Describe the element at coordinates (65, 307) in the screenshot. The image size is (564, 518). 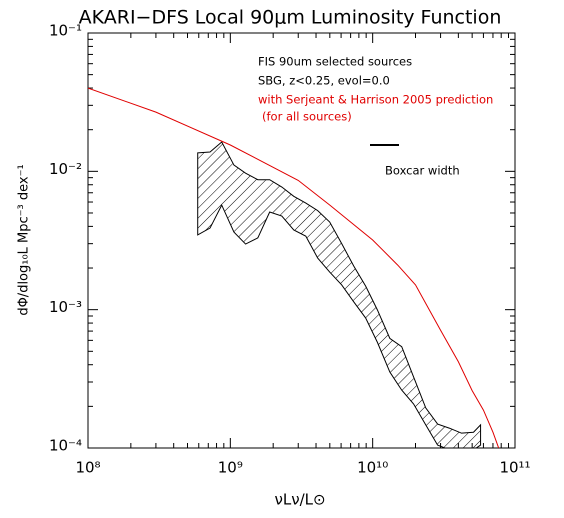
I see `y-tick-label: 10⁻³` at that location.